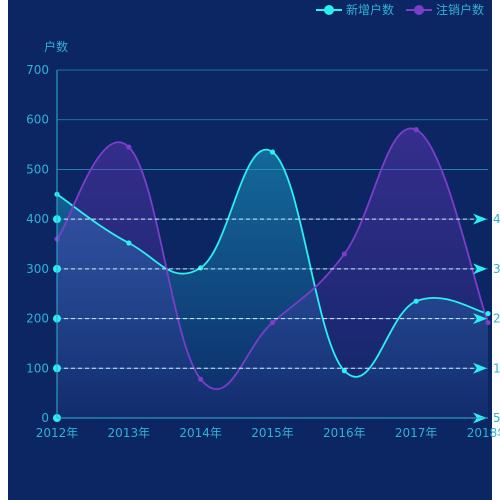 The image size is (500, 500). Describe the element at coordinates (416, 433) in the screenshot. I see `x-tick-label: 2017年` at that location.